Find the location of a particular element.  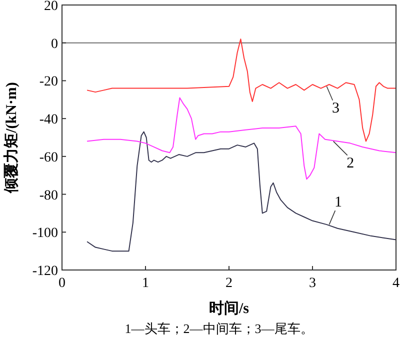

y-axis-title: 倾覆力矩/(kN·m) is located at coordinates (11, 138).